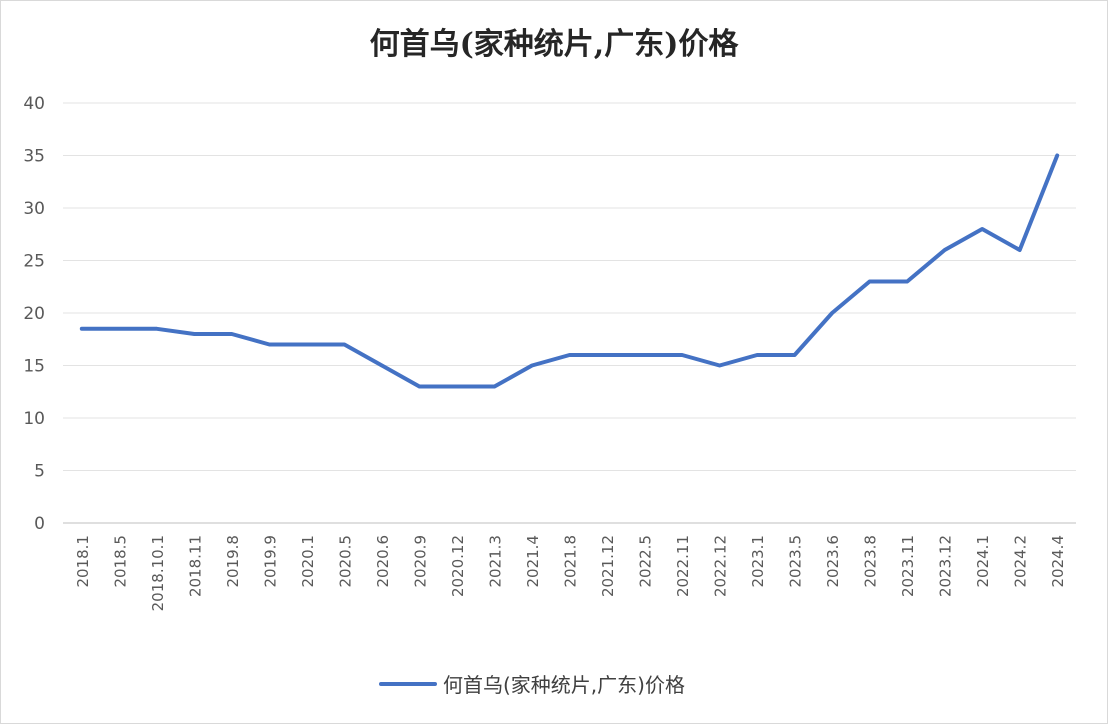  What do you see at coordinates (564, 685) in the screenshot?
I see `legend-label: 何首乌(家种统片,广东)价格` at bounding box center [564, 685].